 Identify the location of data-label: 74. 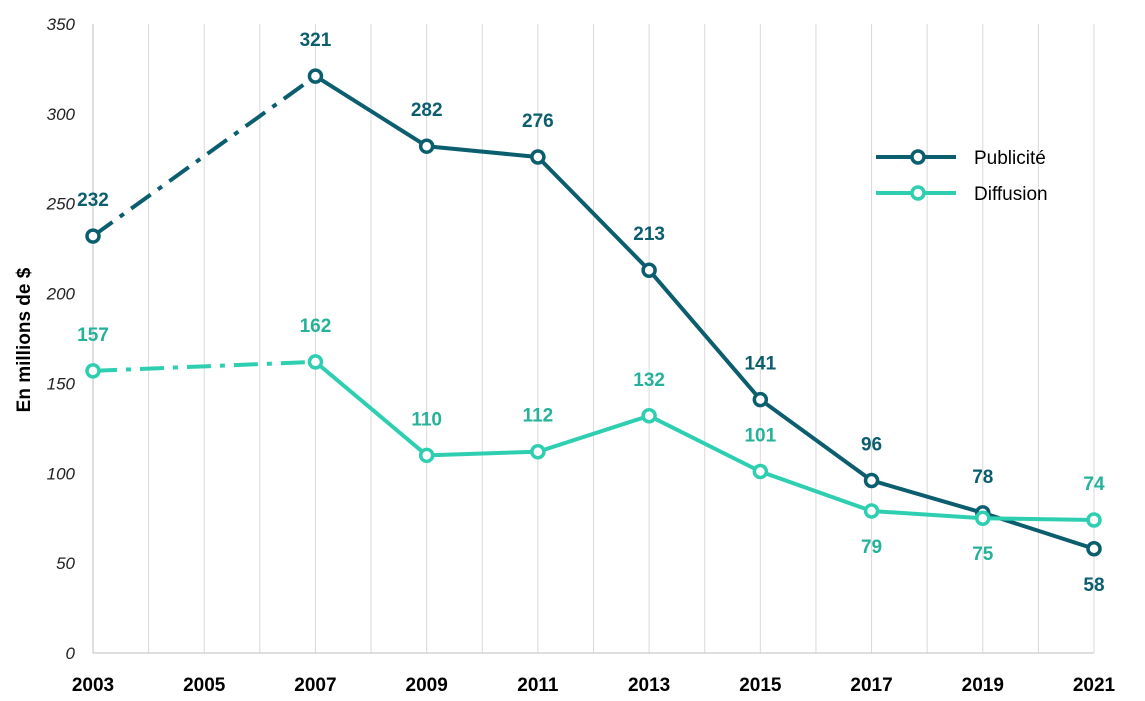
(1094, 484).